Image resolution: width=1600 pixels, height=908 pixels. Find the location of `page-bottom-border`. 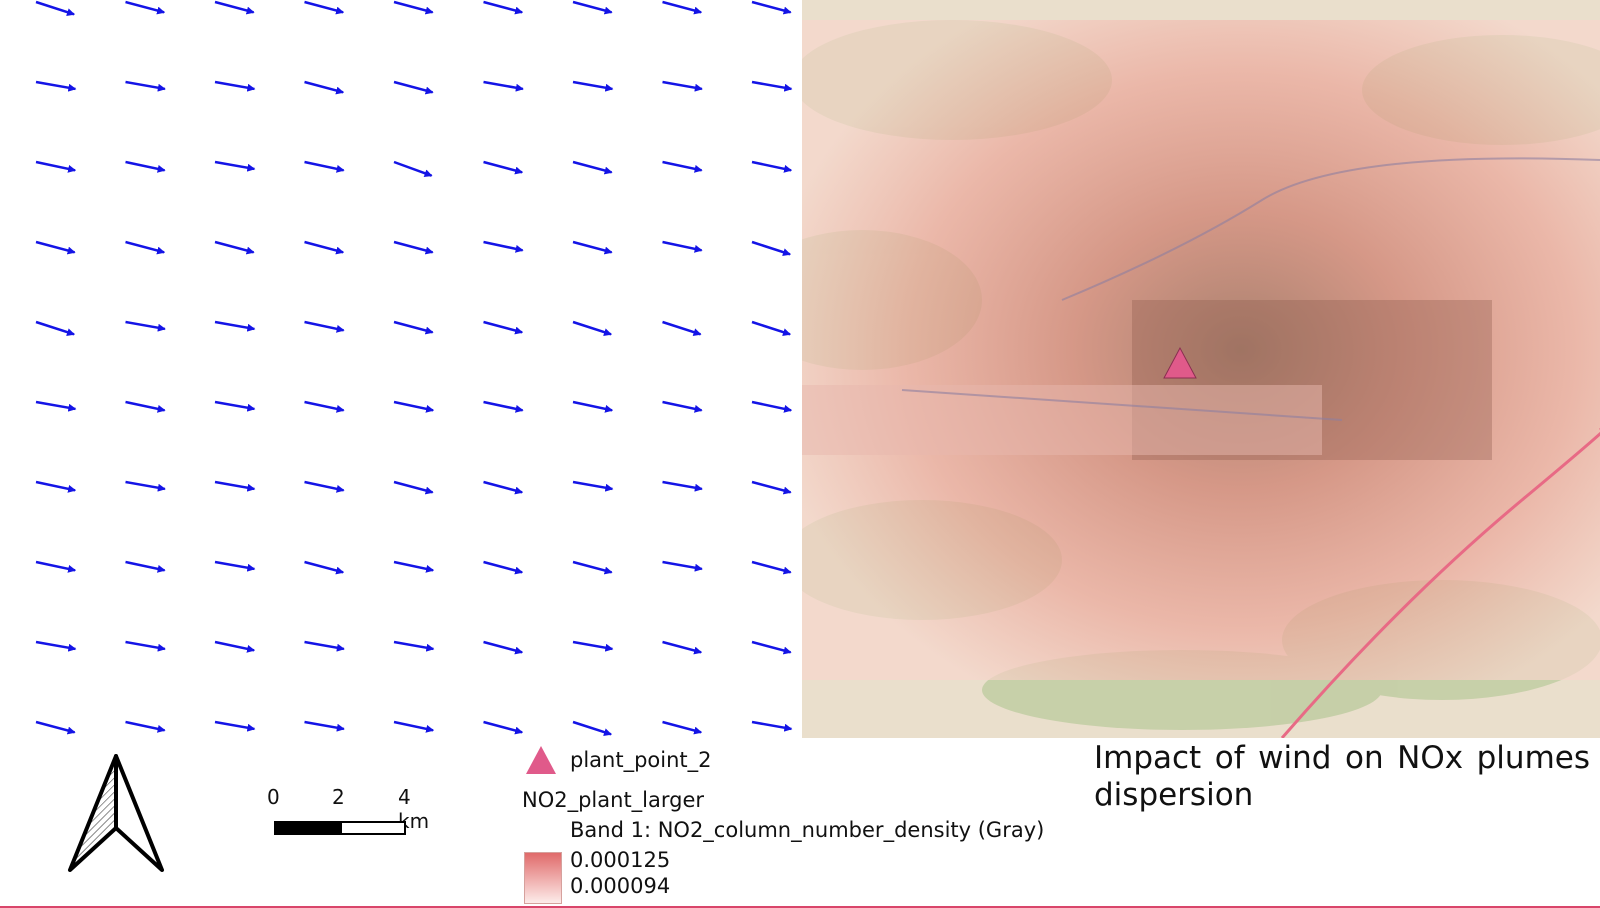

page-bottom-border is located at coordinates (800, 907).